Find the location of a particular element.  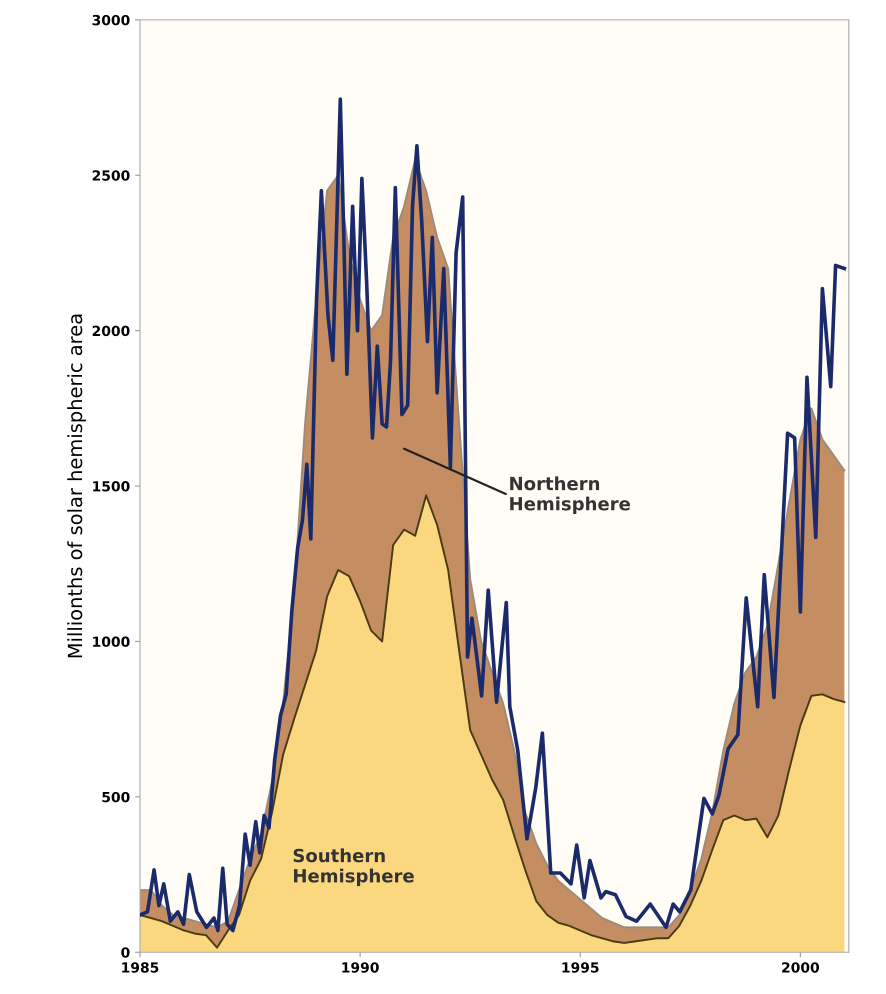

x-tick-label: 1985 is located at coordinates (140, 967).